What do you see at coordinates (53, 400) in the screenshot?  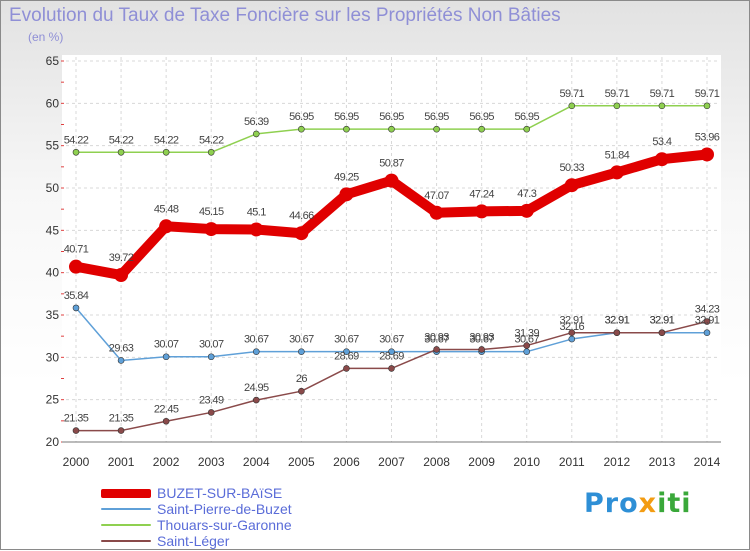 I see `y-tick-label: 25` at bounding box center [53, 400].